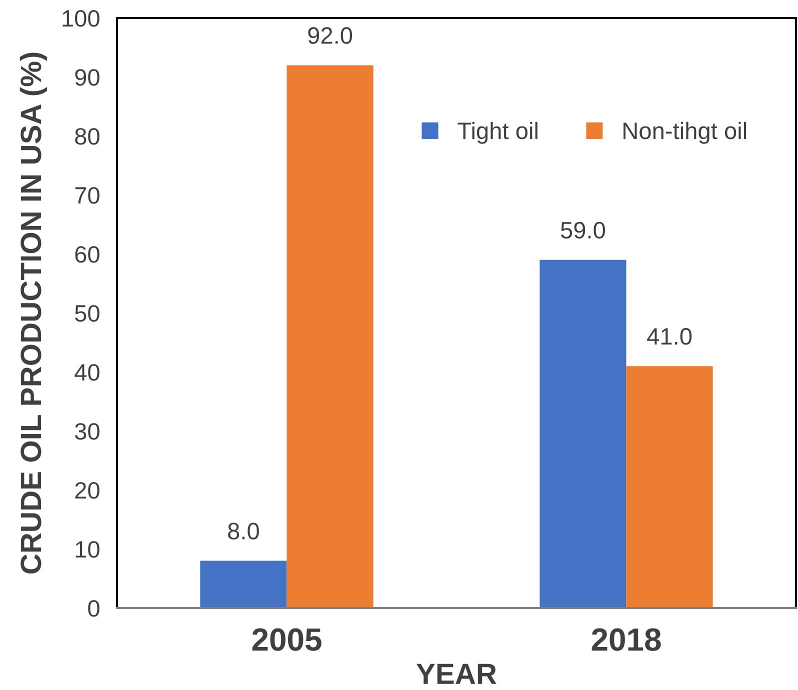  I want to click on x-tick-label: 2018, so click(626, 639).